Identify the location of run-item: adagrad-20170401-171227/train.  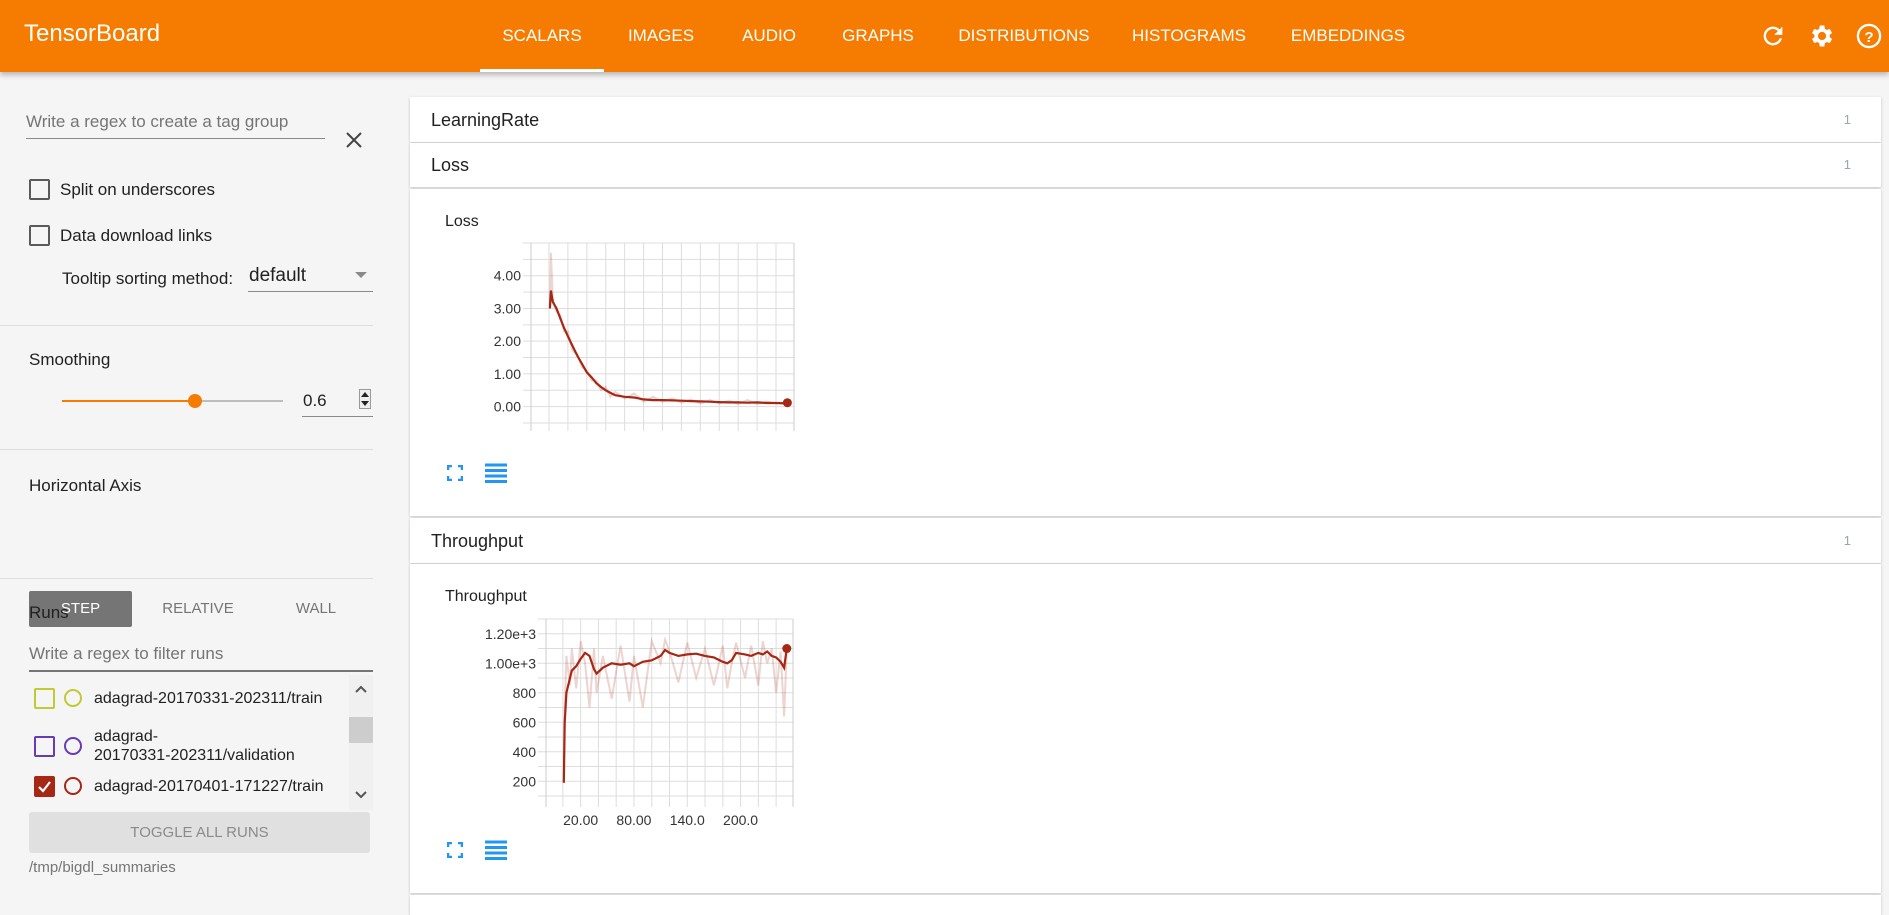
(189, 792).